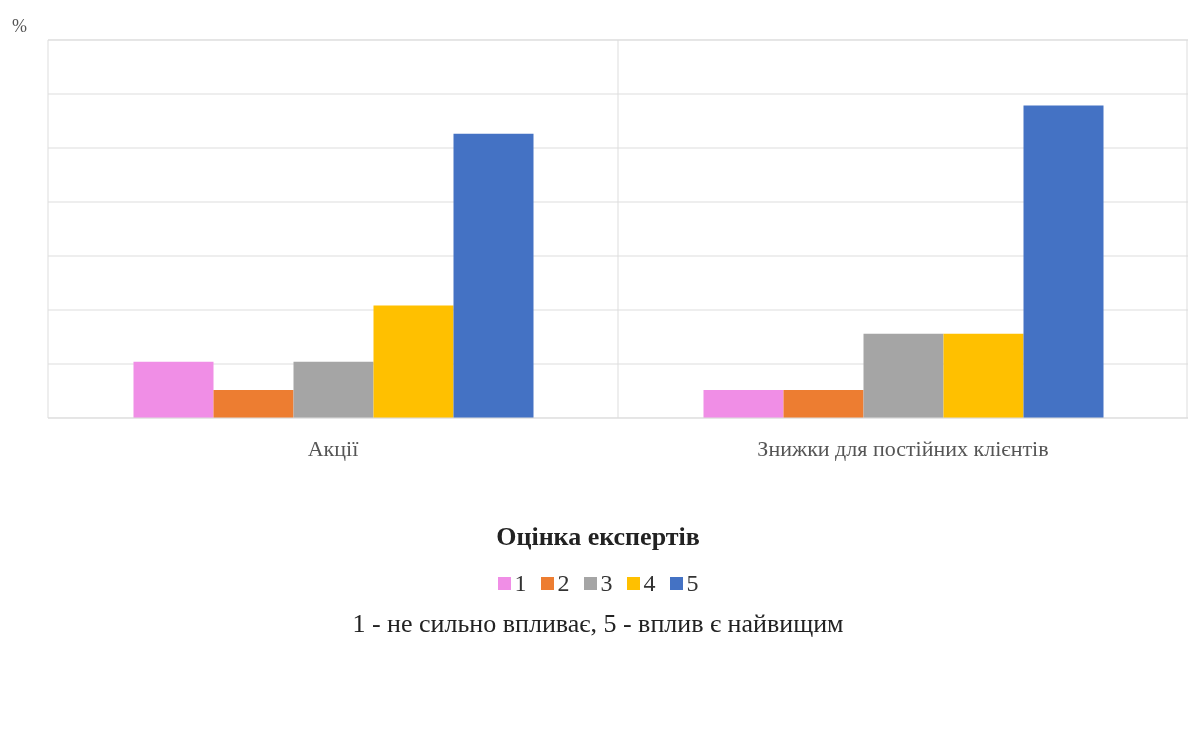 This screenshot has height=747, width=1195. I want to click on y-axis-title: %, so click(19, 26).